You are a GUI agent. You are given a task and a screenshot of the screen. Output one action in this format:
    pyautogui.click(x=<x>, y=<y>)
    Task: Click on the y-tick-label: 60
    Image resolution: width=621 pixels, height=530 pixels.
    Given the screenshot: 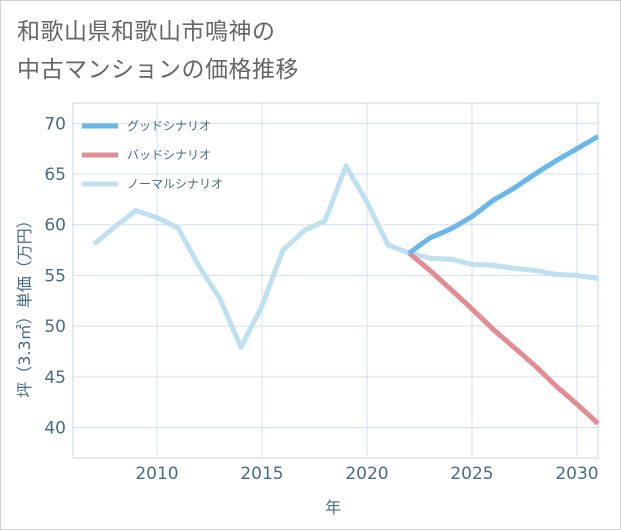 What is the action you would take?
    pyautogui.click(x=55, y=226)
    